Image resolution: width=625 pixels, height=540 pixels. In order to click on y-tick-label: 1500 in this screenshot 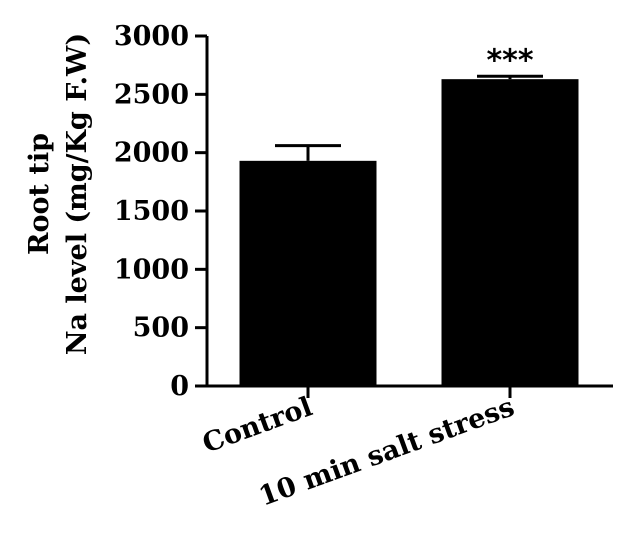, I will do `click(151, 211)`.